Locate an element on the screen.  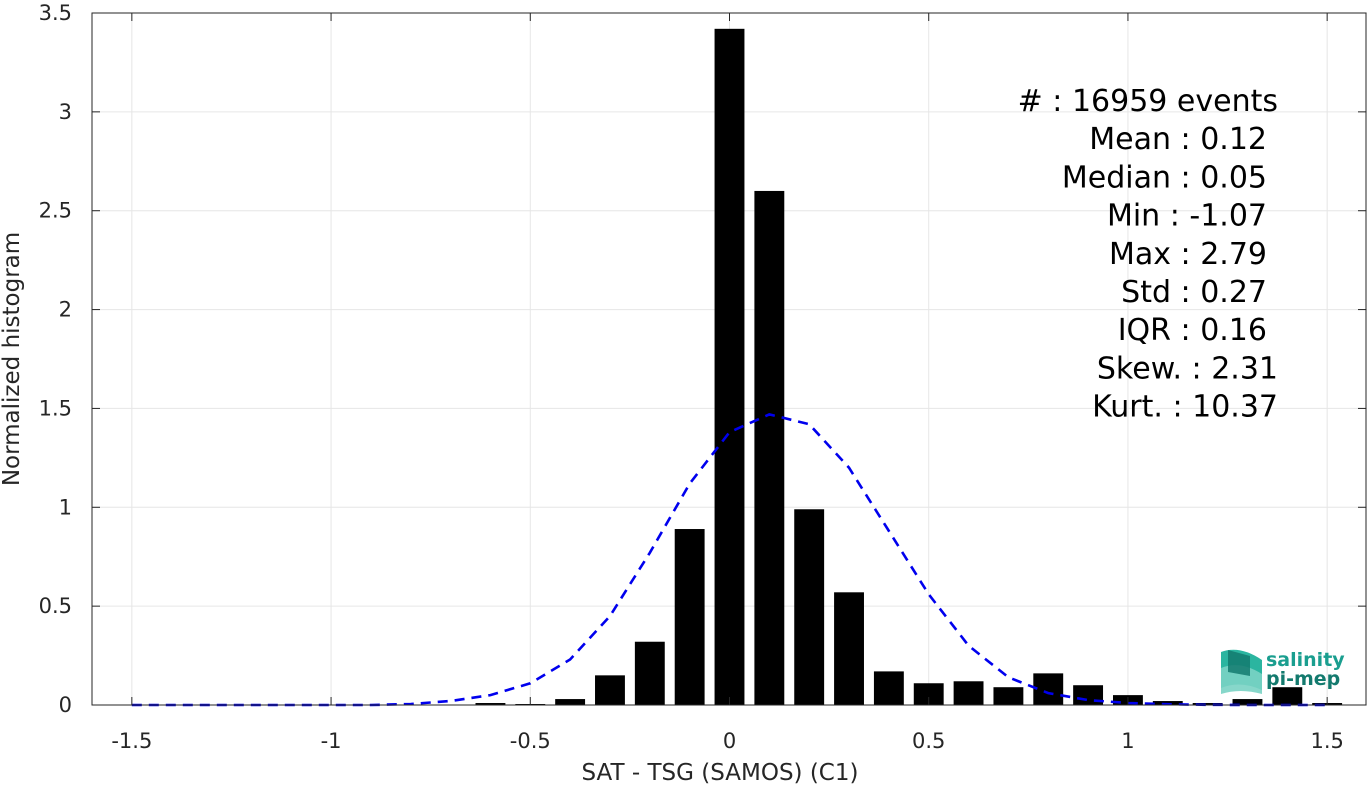
x-tick-label: 1.5 is located at coordinates (1326, 741).